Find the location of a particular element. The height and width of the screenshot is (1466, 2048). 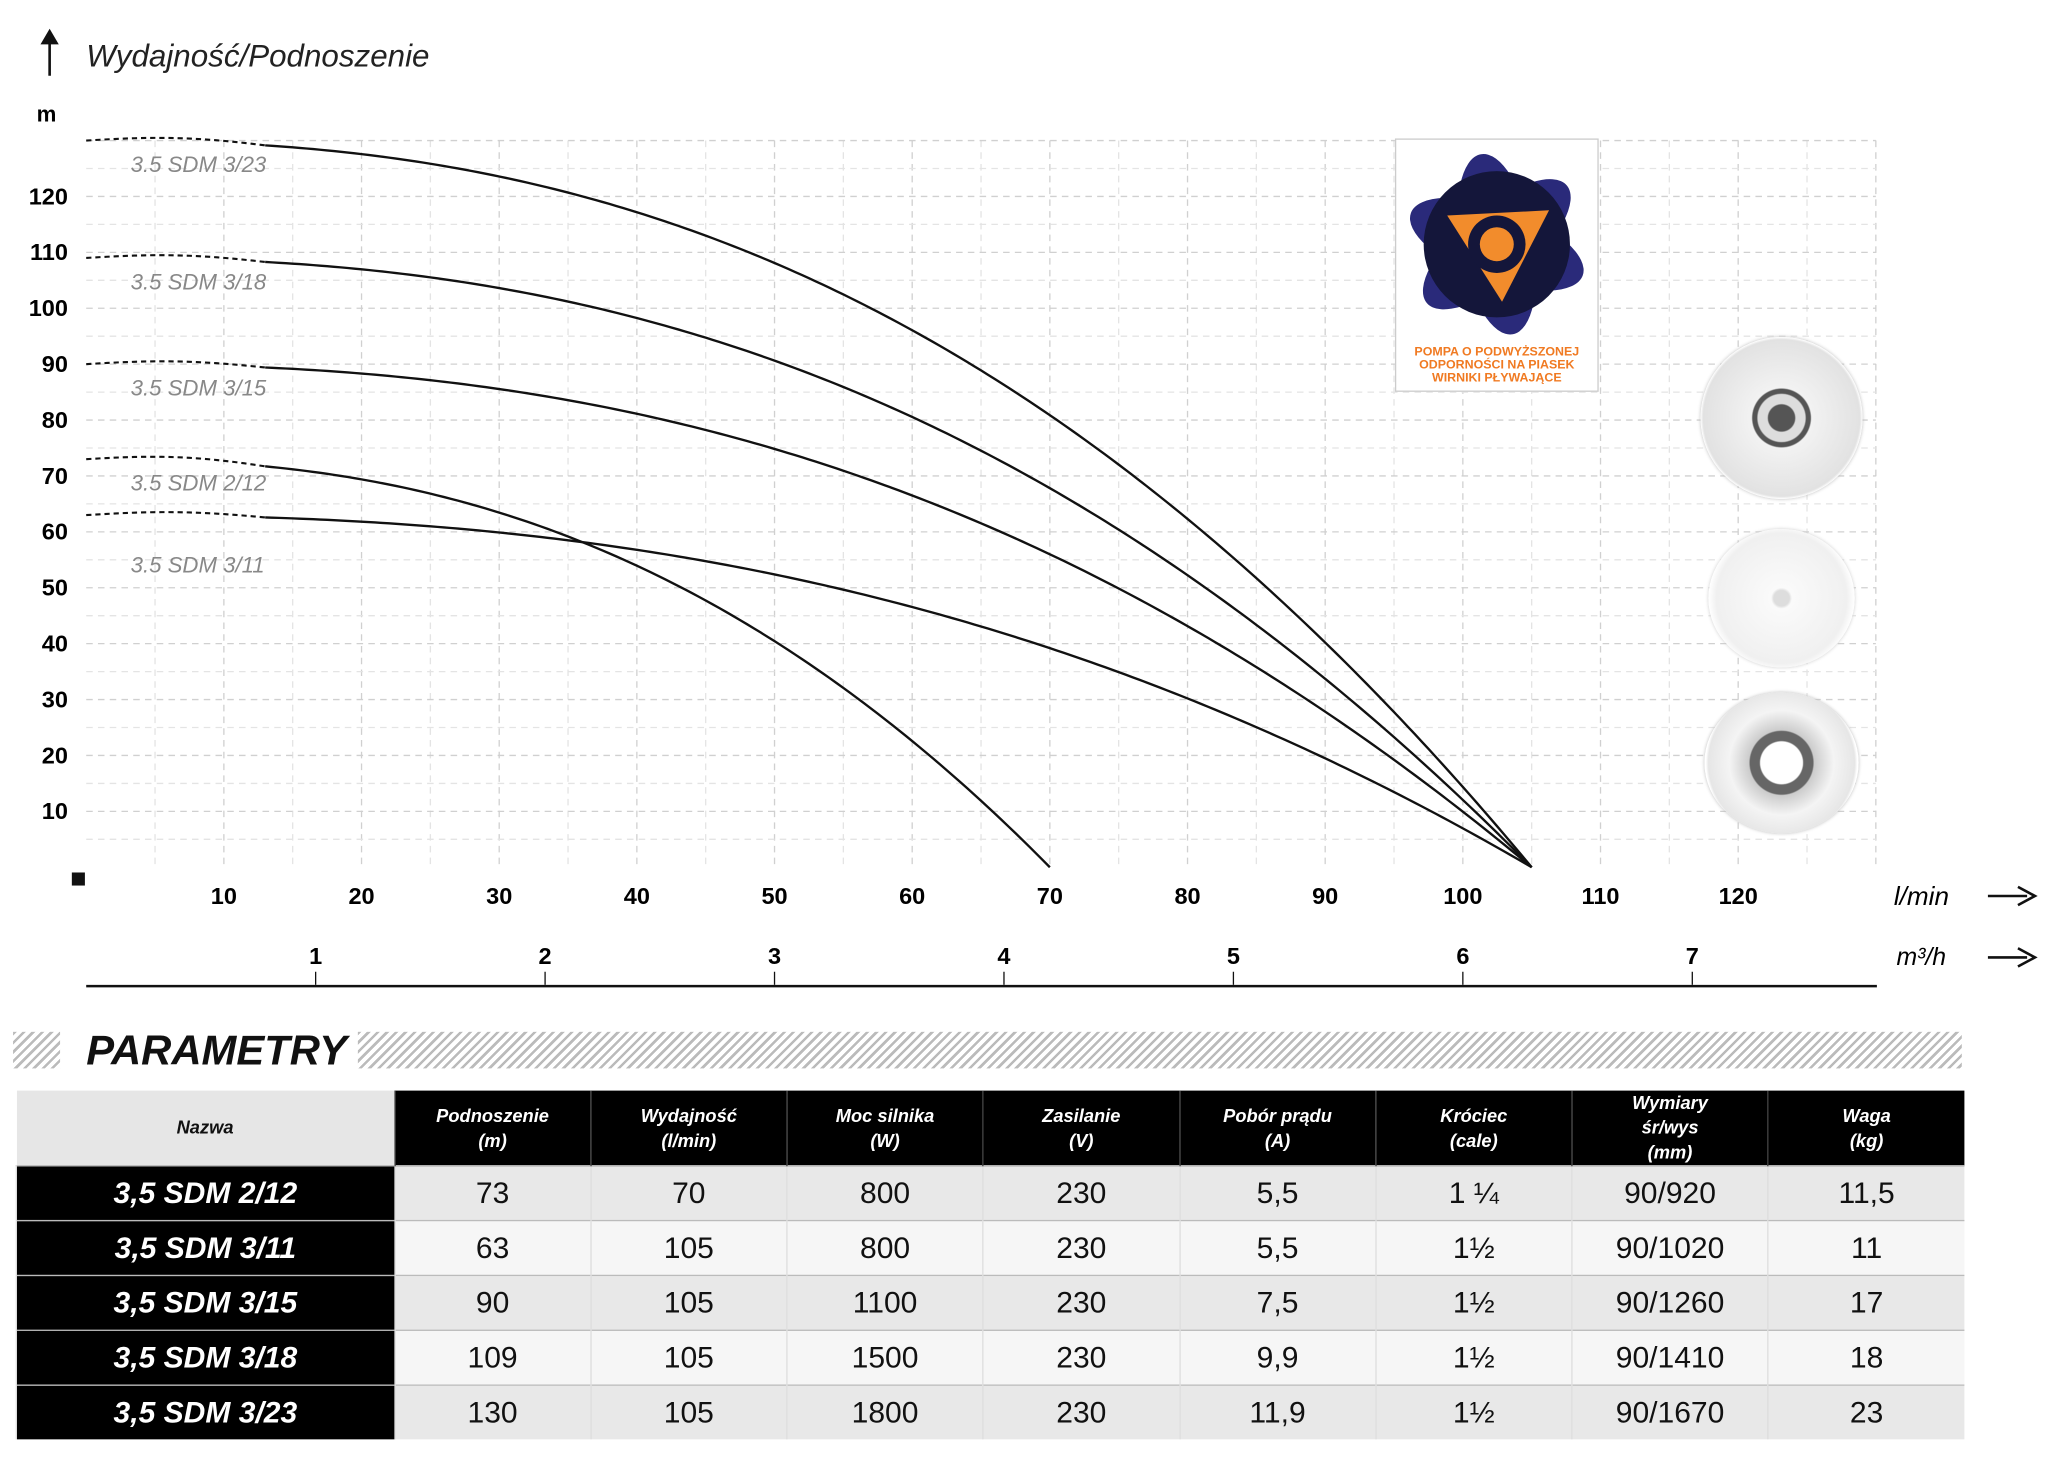

right-arrow-head-icon is located at coordinates (2027, 957).